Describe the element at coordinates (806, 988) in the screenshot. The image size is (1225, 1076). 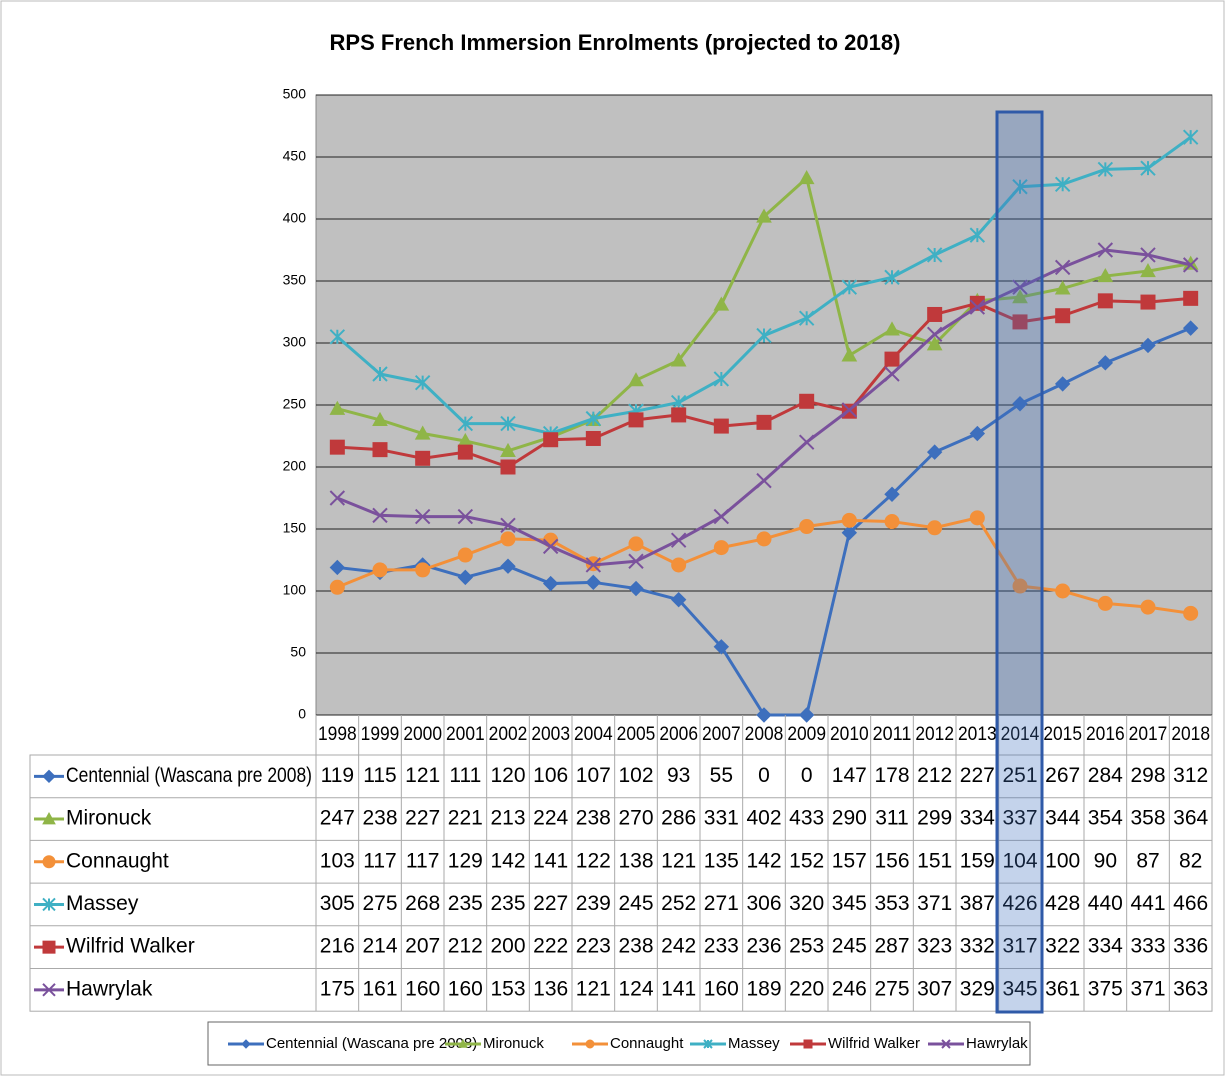
I see `data-label: 220` at that location.